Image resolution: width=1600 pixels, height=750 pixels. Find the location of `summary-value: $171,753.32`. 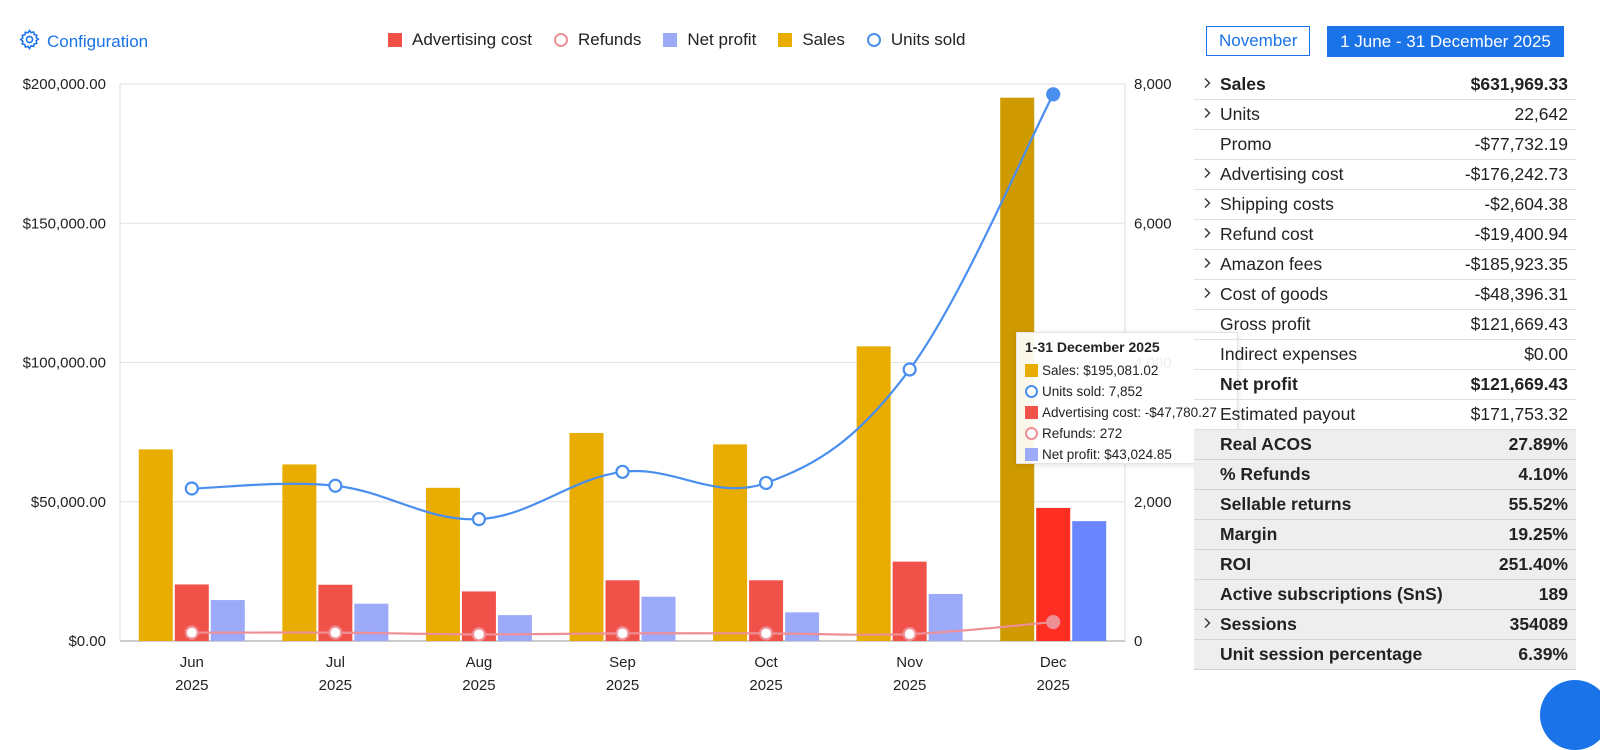

summary-value: $171,753.32 is located at coordinates (1519, 414).